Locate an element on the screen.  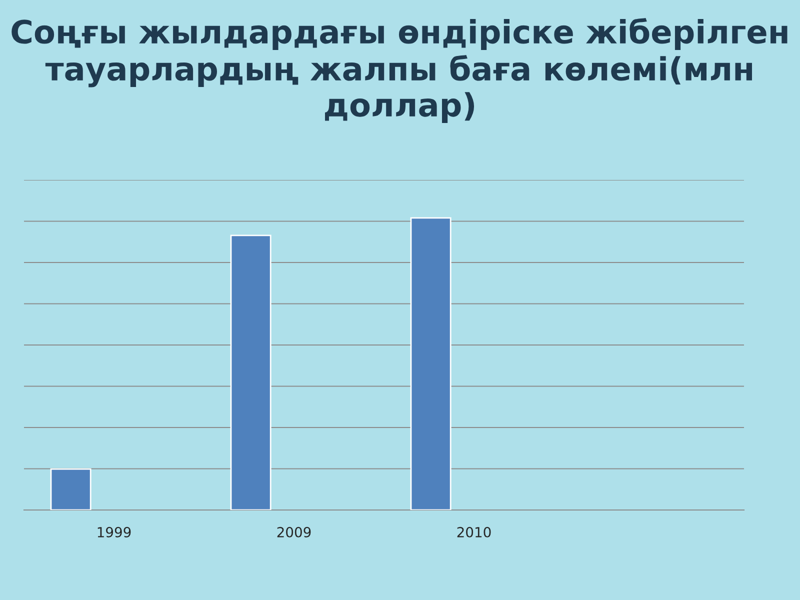
x-tick-label: 2010 is located at coordinates (474, 532).